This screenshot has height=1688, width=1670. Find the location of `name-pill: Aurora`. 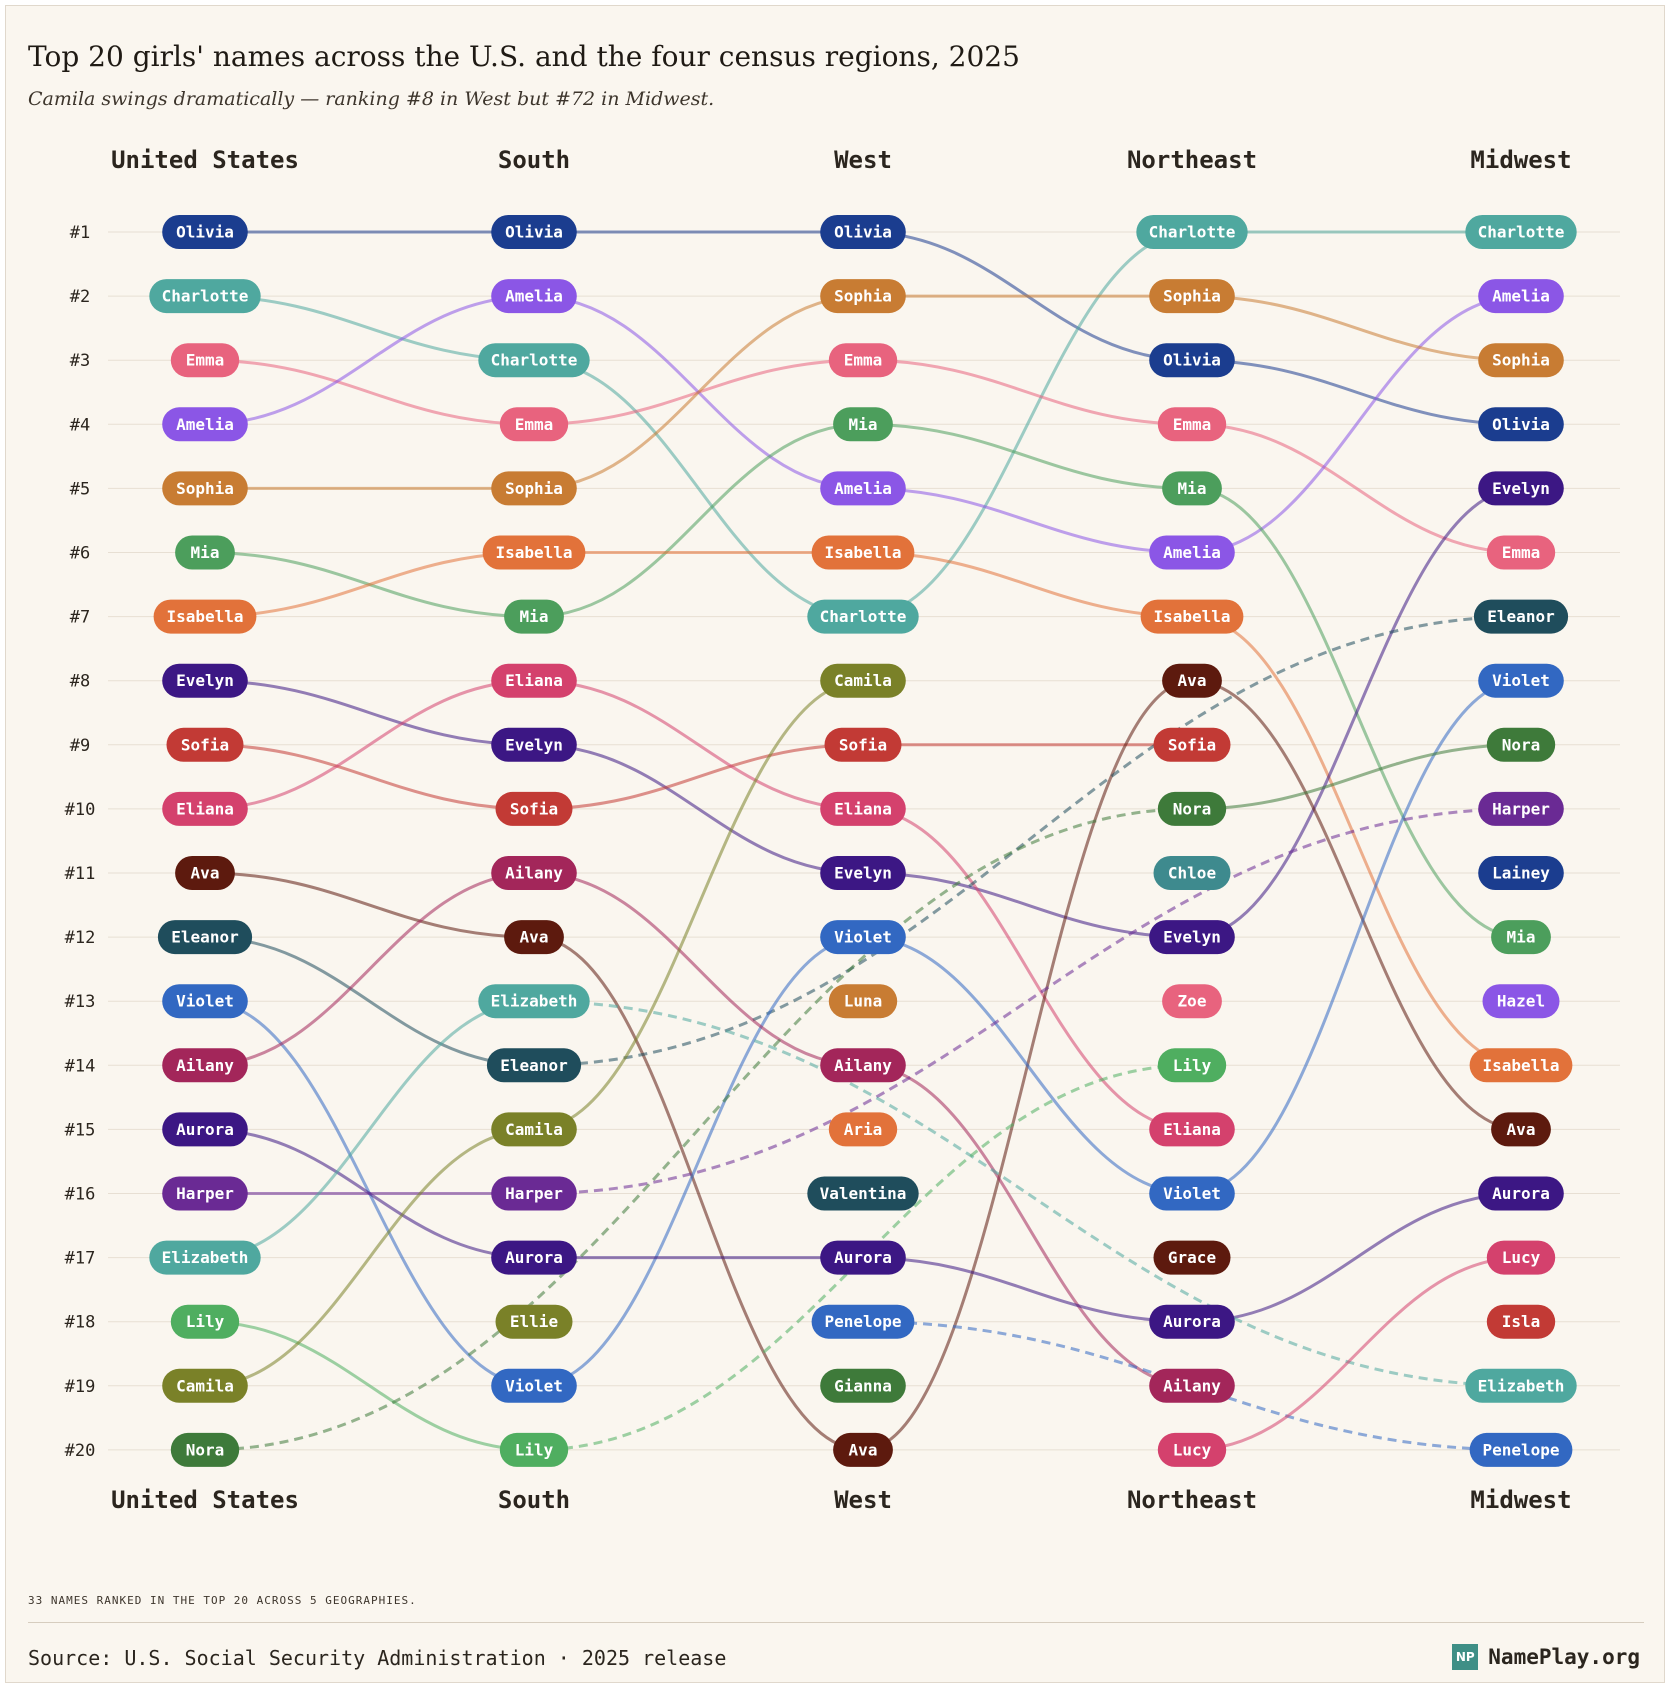

name-pill: Aurora is located at coordinates (205, 1129).